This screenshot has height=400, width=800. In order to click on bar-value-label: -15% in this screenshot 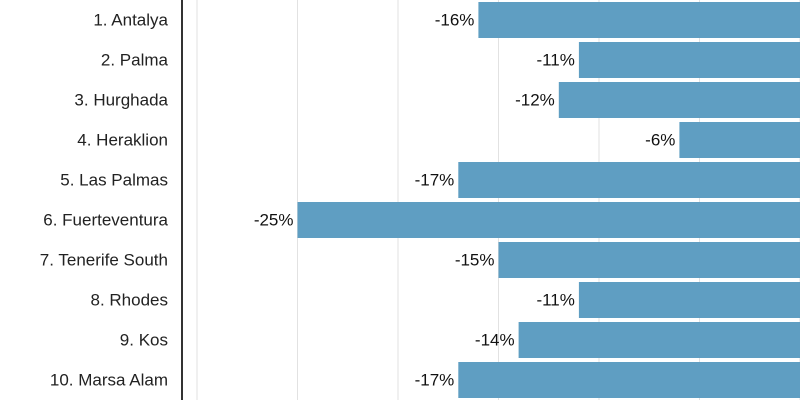, I will do `click(475, 260)`.